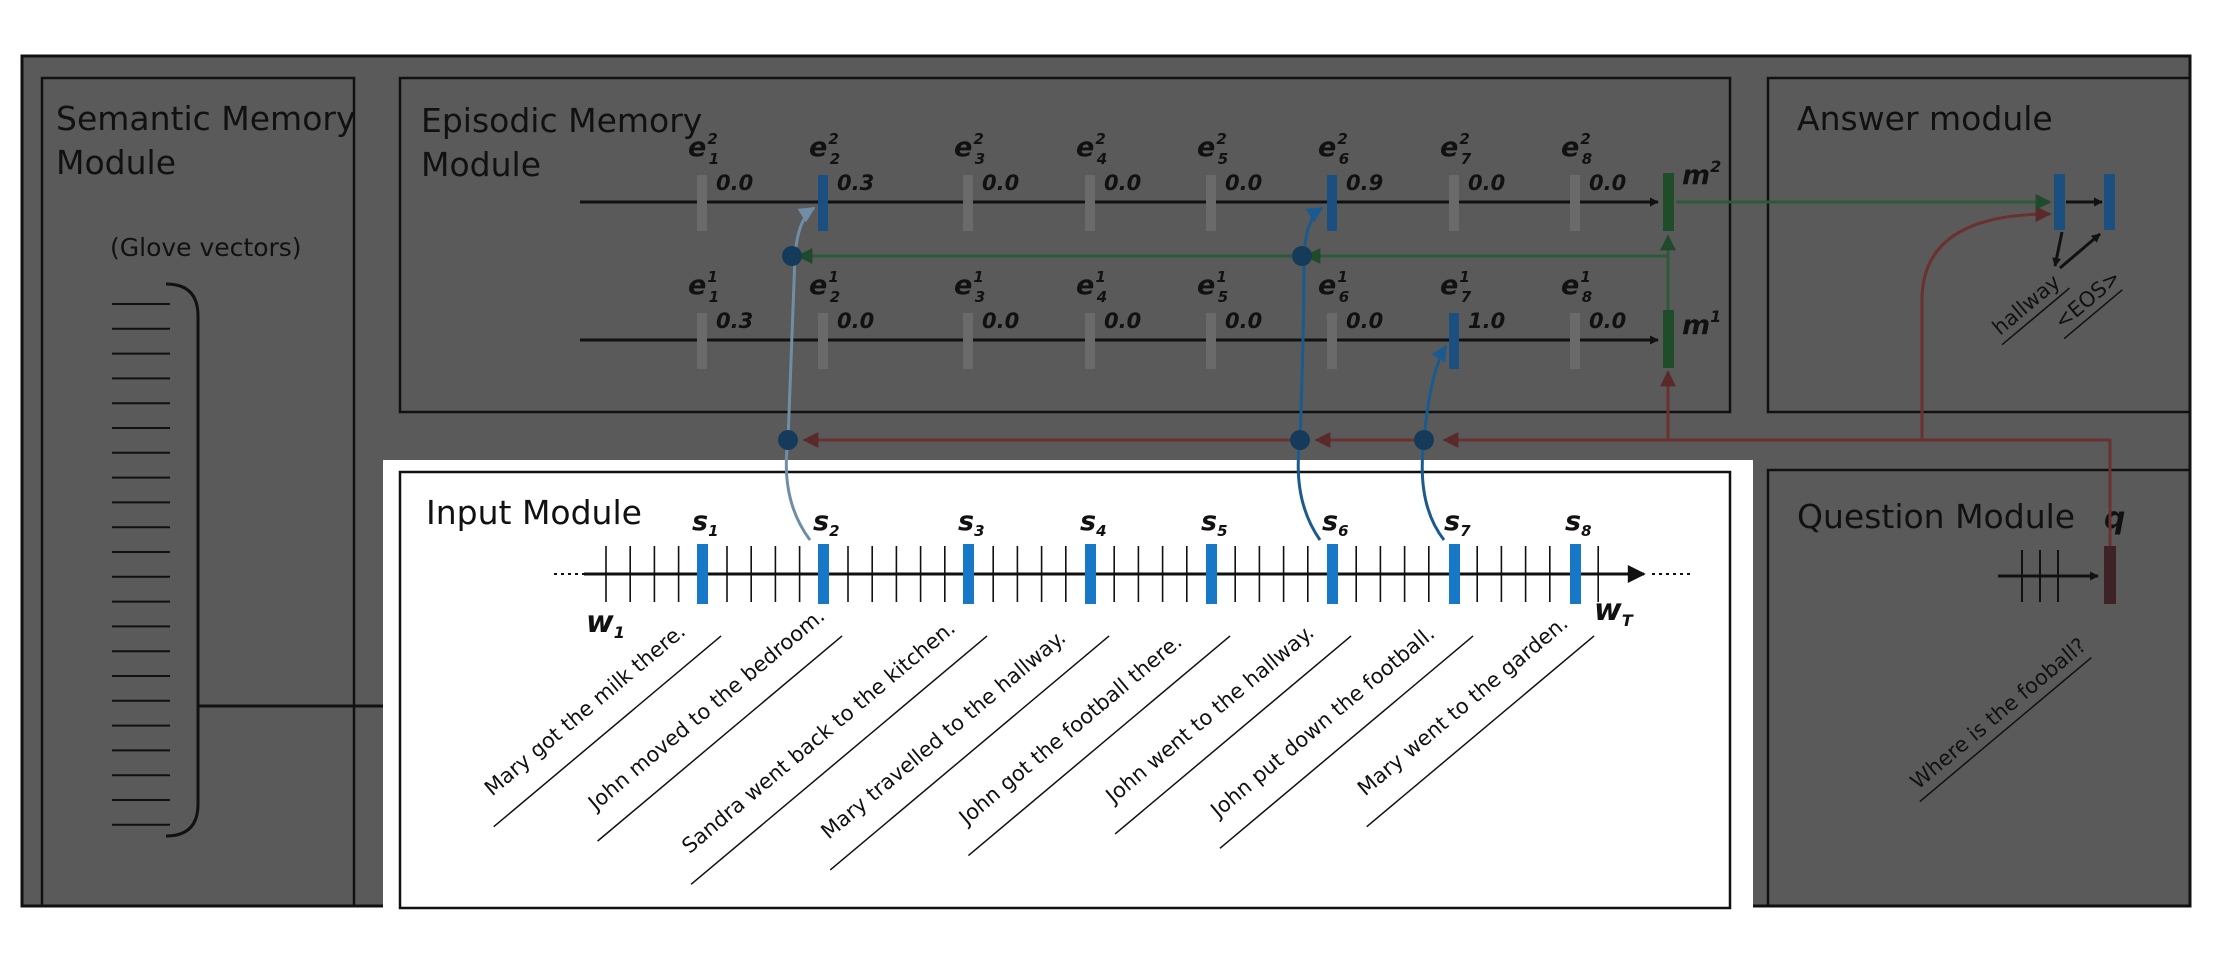  What do you see at coordinates (182, 560) in the screenshot?
I see `semantic-bracket` at bounding box center [182, 560].